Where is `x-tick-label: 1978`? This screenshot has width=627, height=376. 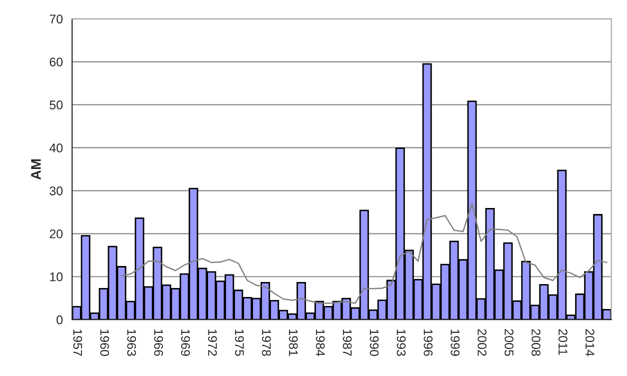
x-tick-label: 1978 is located at coordinates (266, 343).